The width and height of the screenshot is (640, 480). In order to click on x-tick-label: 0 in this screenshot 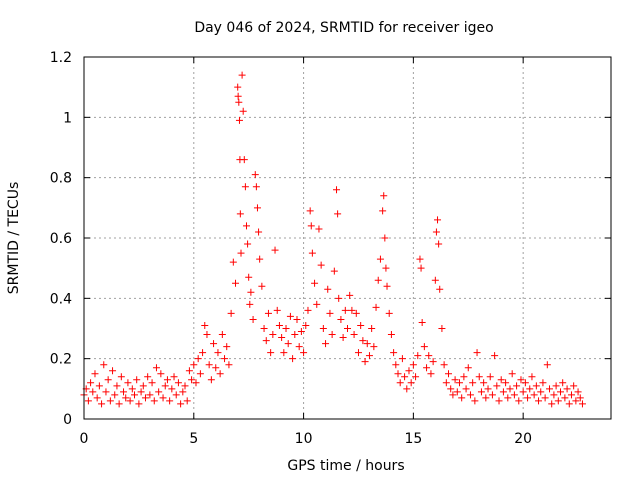, I will do `click(84, 439)`.